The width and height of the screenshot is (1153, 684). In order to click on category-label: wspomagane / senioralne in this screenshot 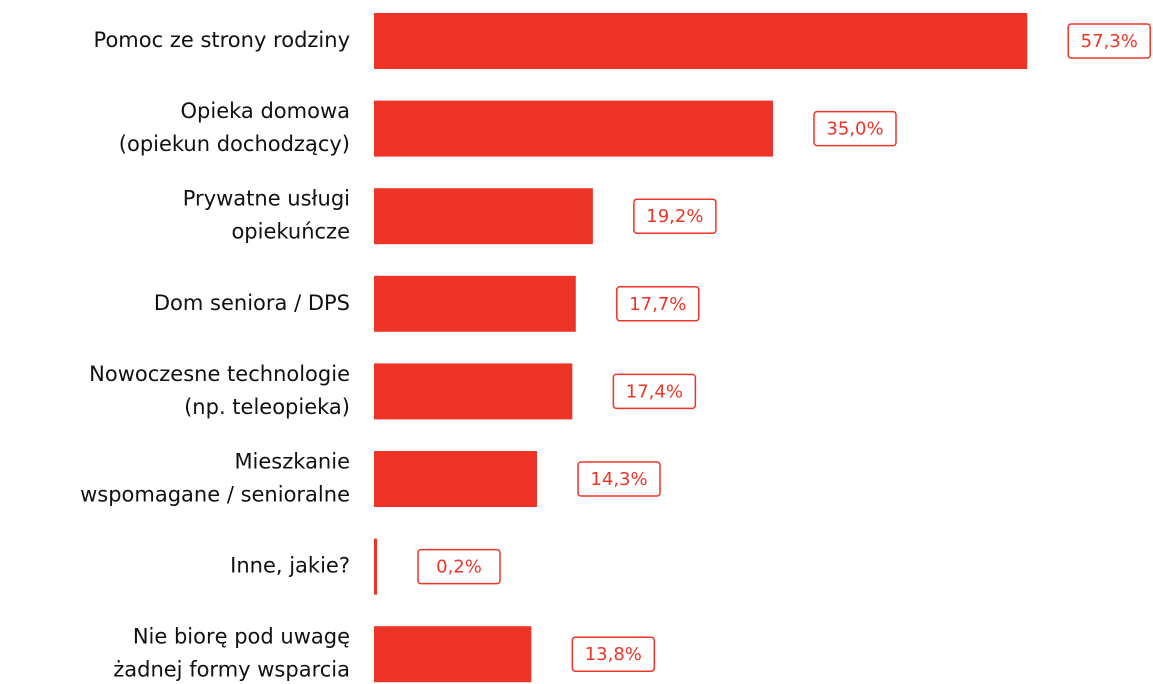, I will do `click(215, 495)`.